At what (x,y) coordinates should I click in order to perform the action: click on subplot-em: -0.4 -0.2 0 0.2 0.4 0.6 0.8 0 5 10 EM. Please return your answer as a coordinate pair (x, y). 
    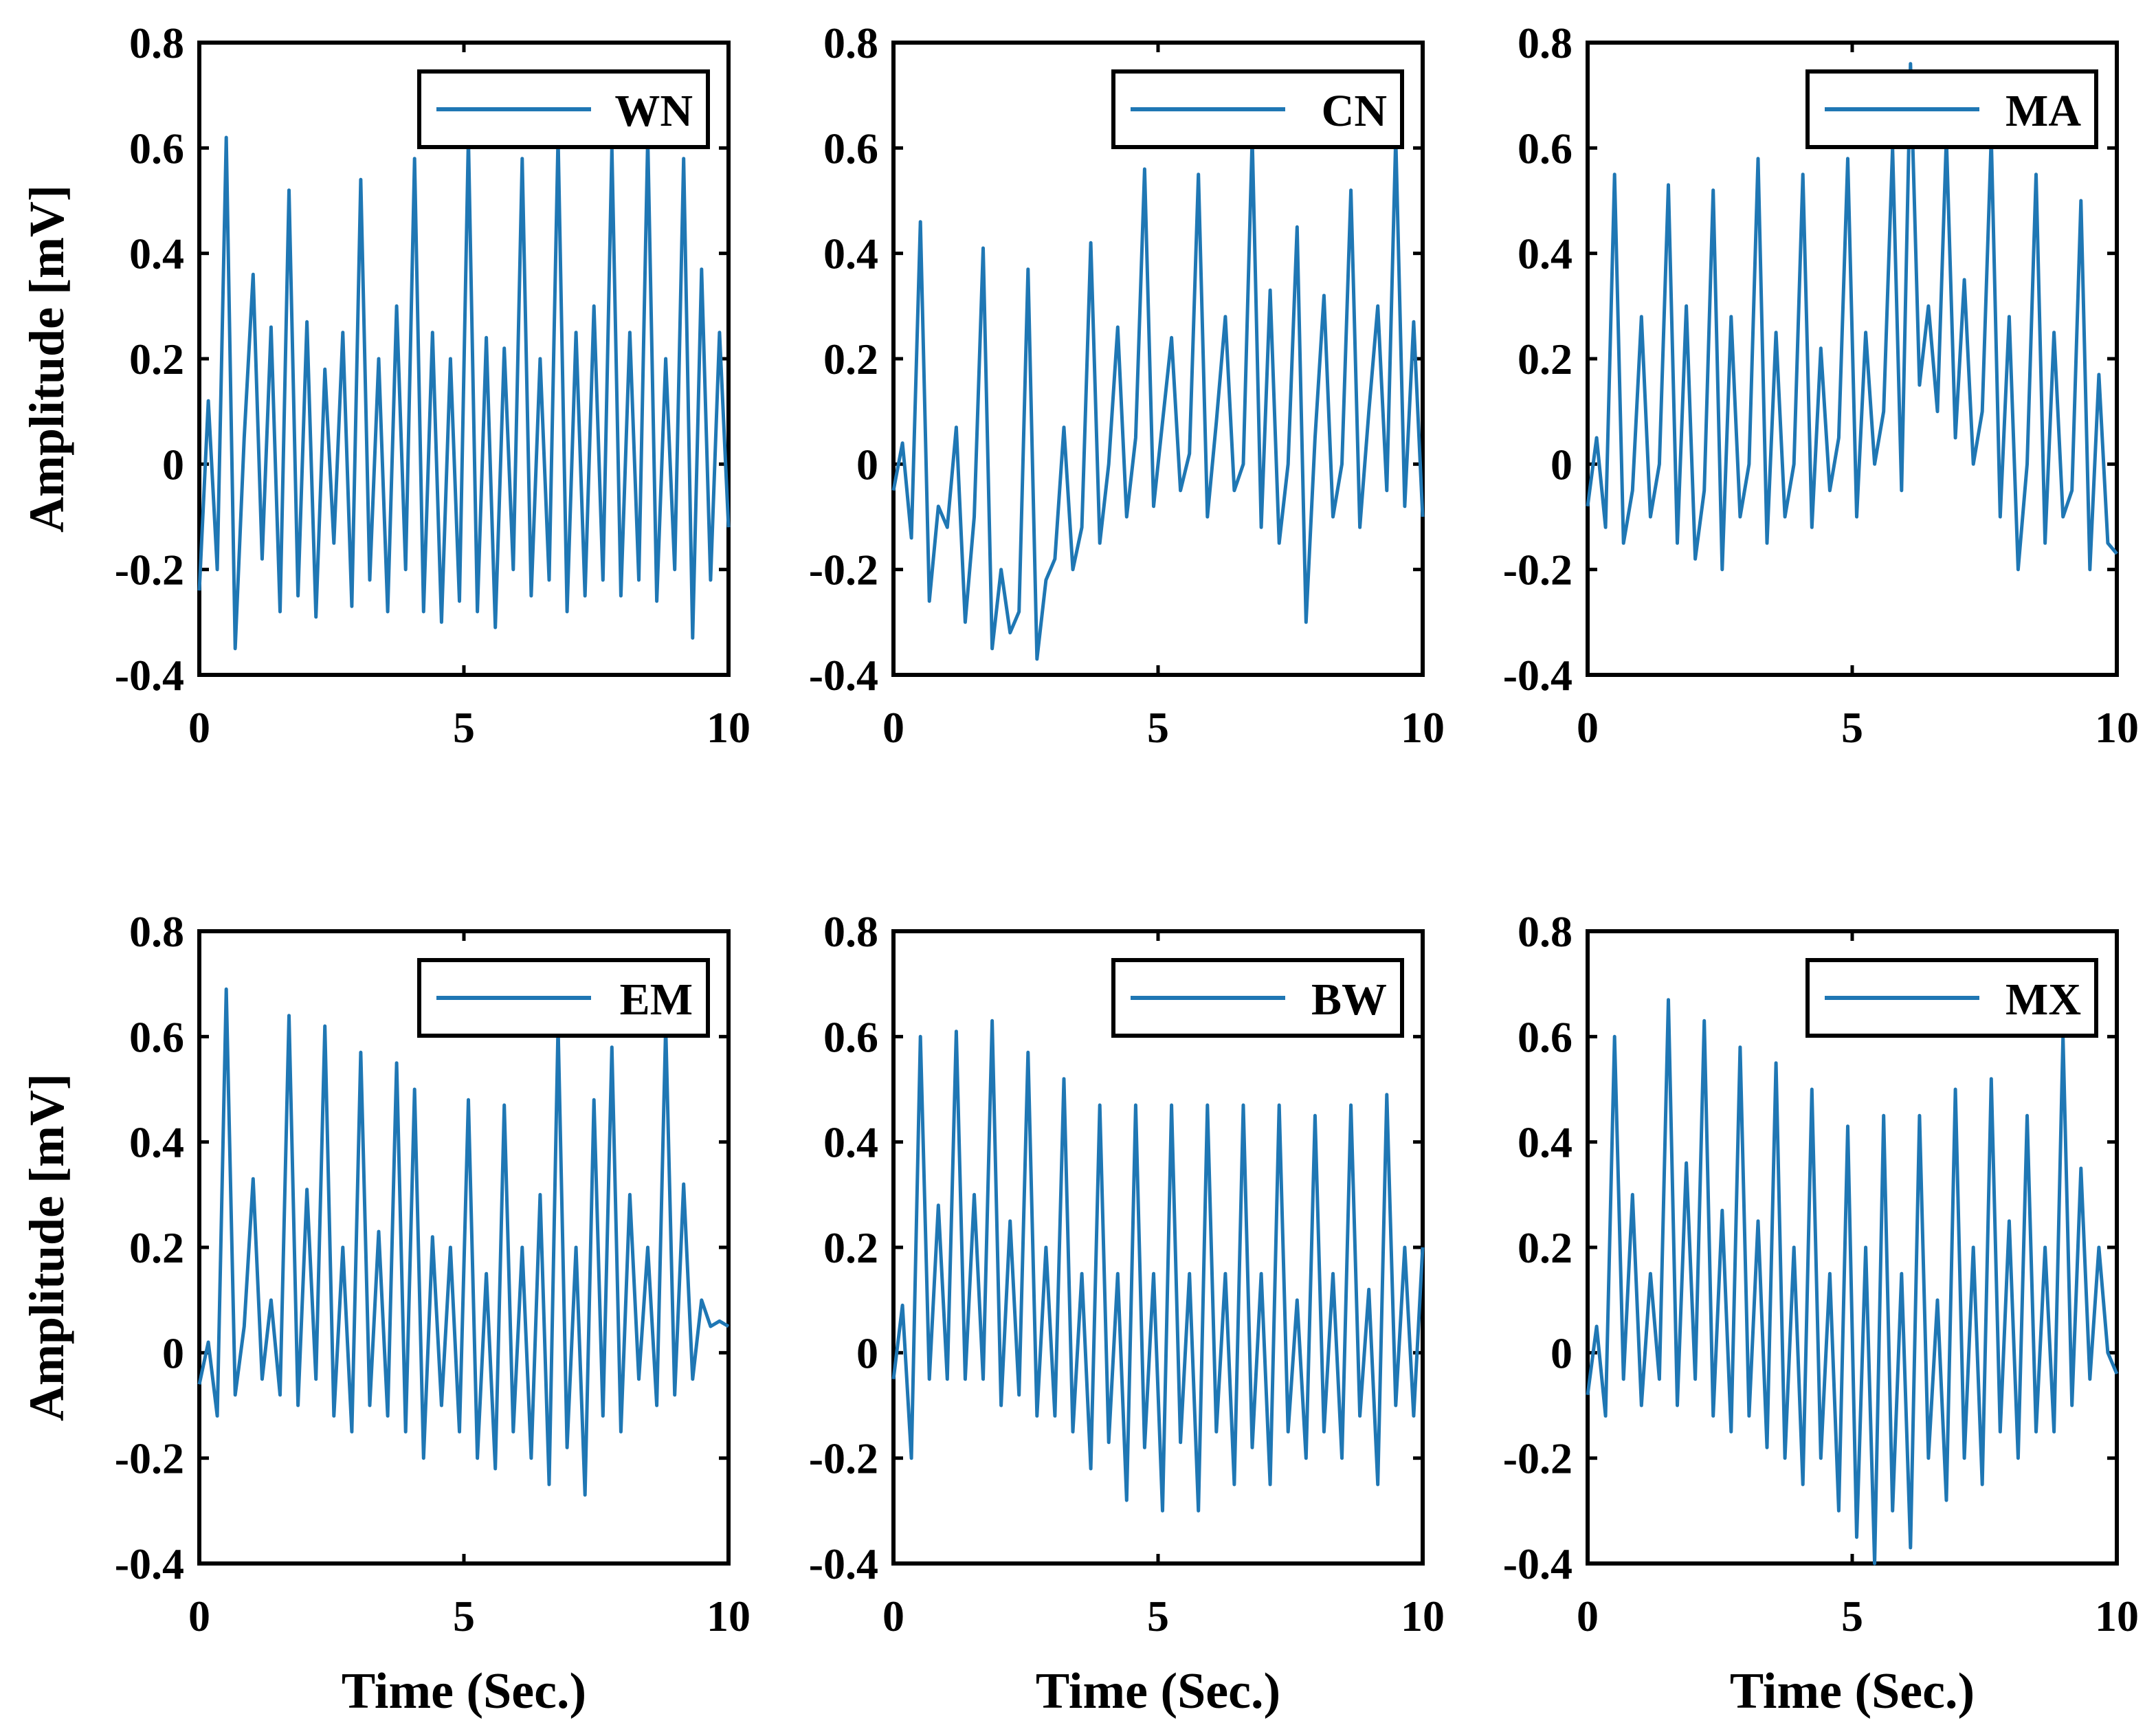
    Looking at the image, I should click on (433, 1273).